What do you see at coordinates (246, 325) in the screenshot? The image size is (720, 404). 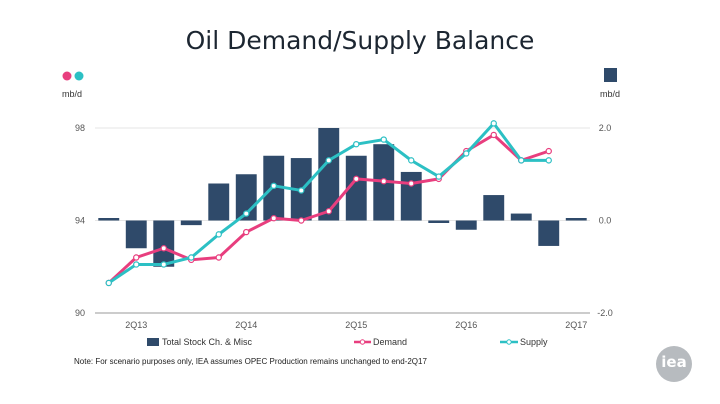 I see `x-axis-tick-label: 2Q14` at bounding box center [246, 325].